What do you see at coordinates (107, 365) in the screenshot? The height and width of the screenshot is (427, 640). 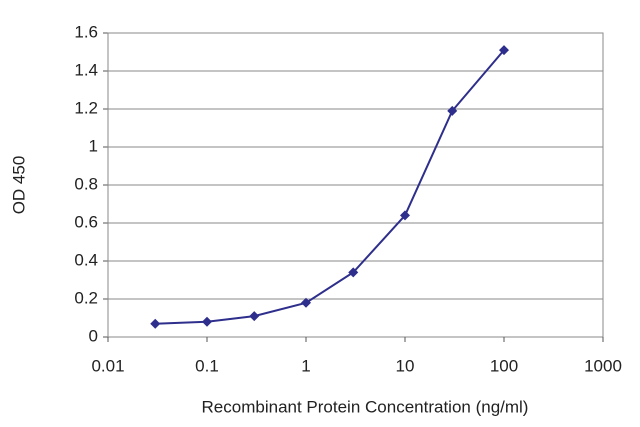 I see `x-tick-label: 0.01` at bounding box center [107, 365].